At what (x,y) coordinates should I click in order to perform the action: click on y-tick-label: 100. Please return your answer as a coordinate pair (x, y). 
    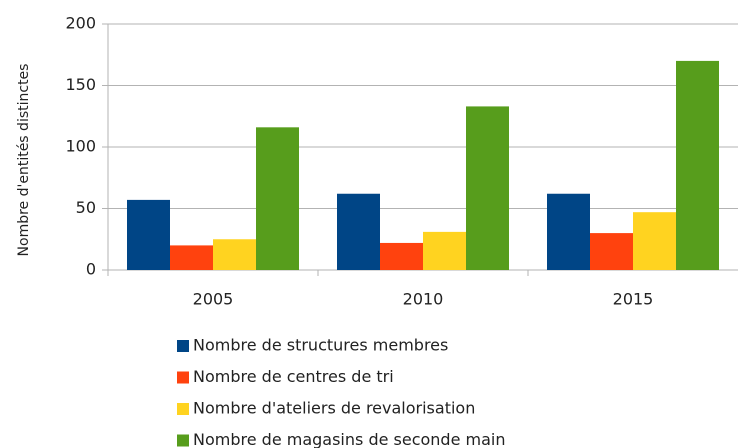
    Looking at the image, I should click on (80, 146).